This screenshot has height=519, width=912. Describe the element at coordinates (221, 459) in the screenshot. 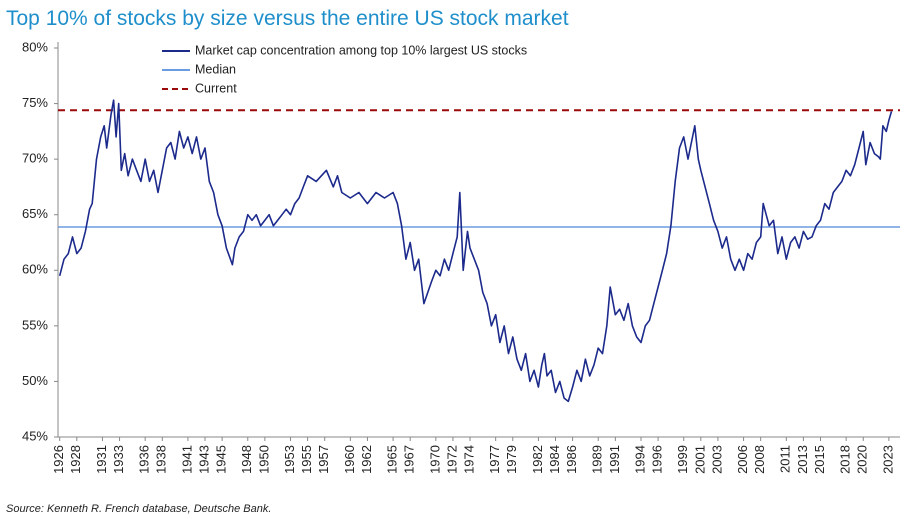

I see `x-tick-label: 1945` at that location.